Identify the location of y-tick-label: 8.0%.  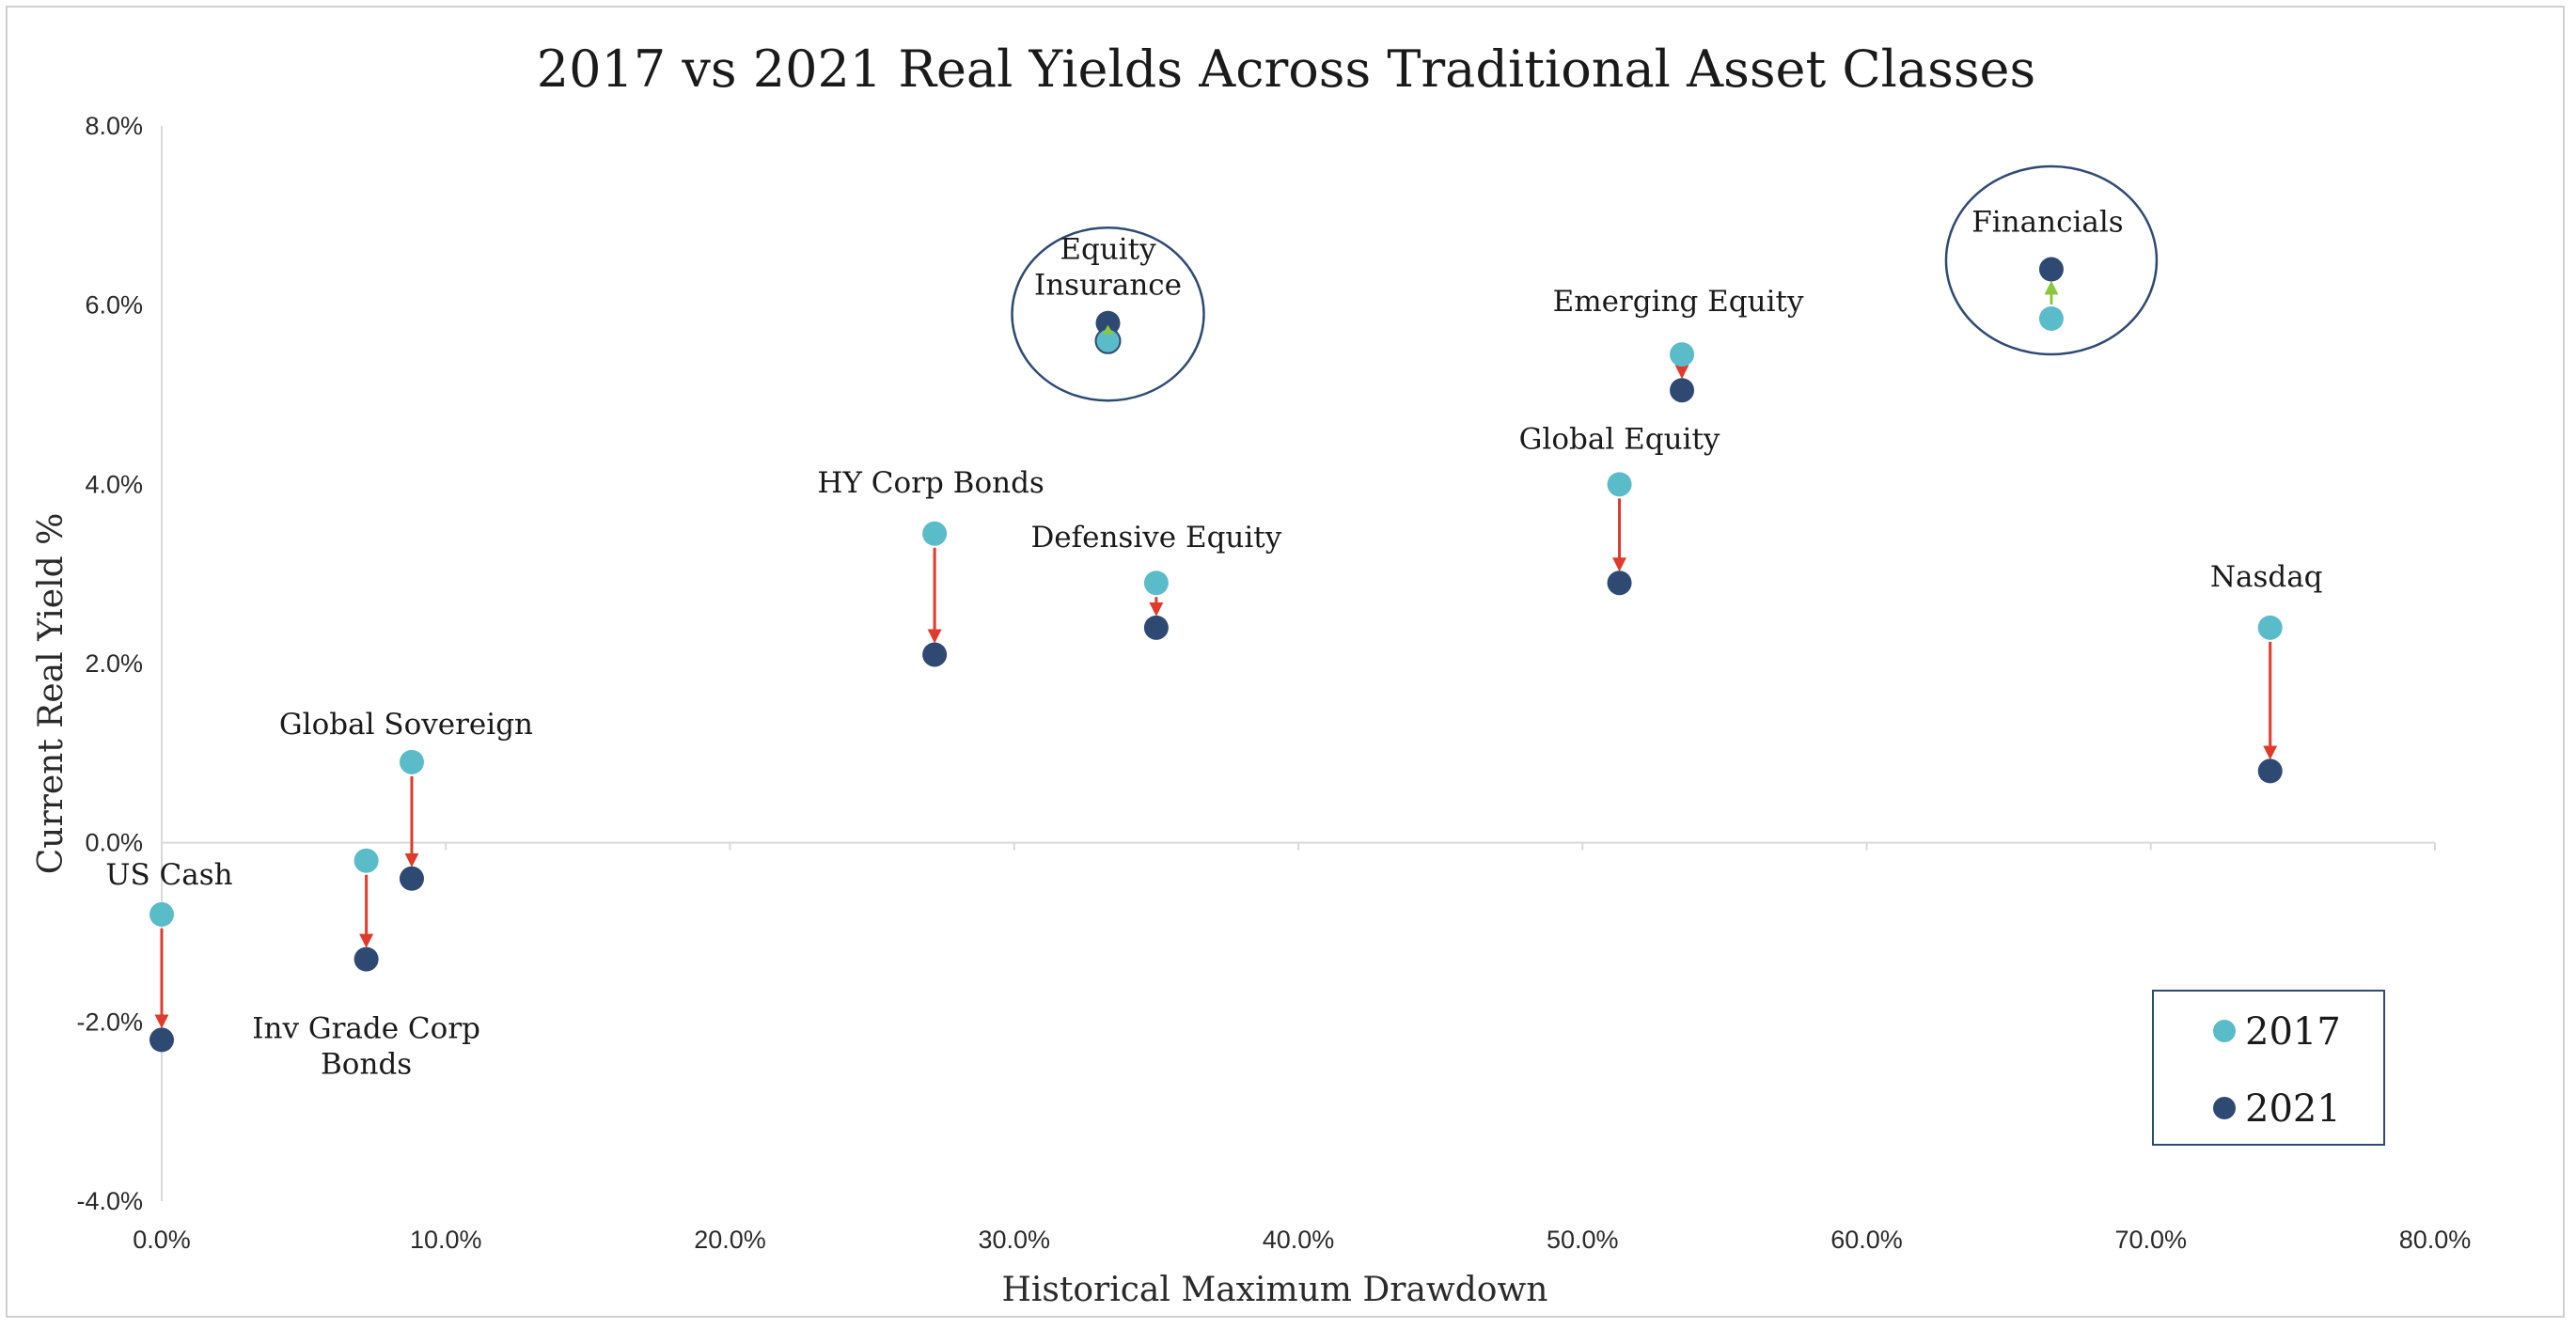
(114, 126).